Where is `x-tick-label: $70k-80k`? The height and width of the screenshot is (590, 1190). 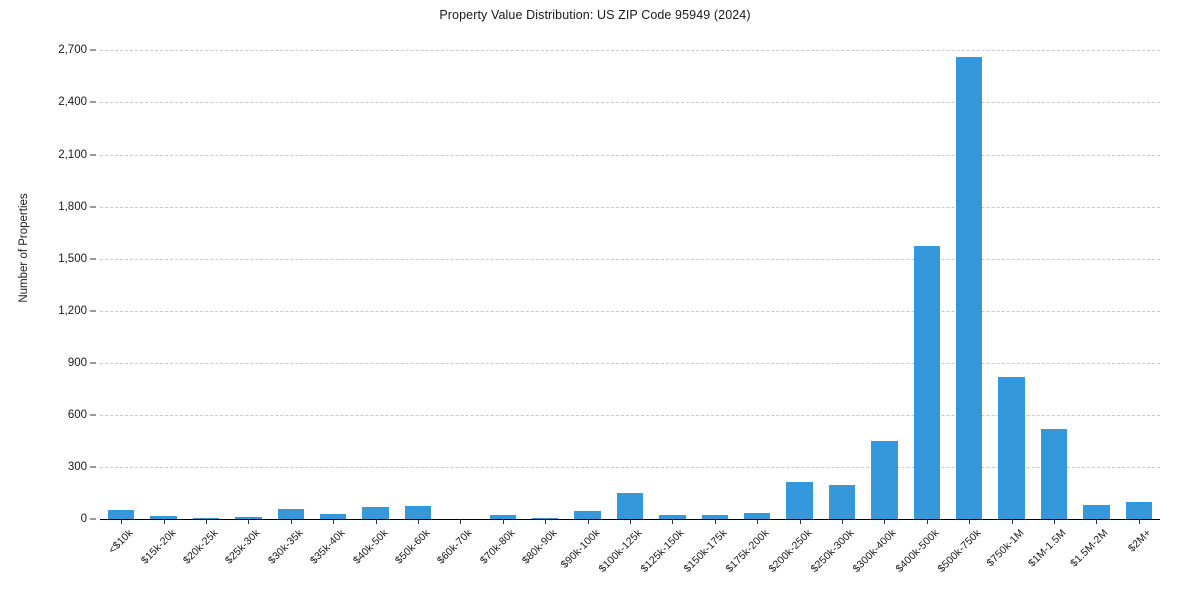
x-tick-label: $70k-80k is located at coordinates (497, 547).